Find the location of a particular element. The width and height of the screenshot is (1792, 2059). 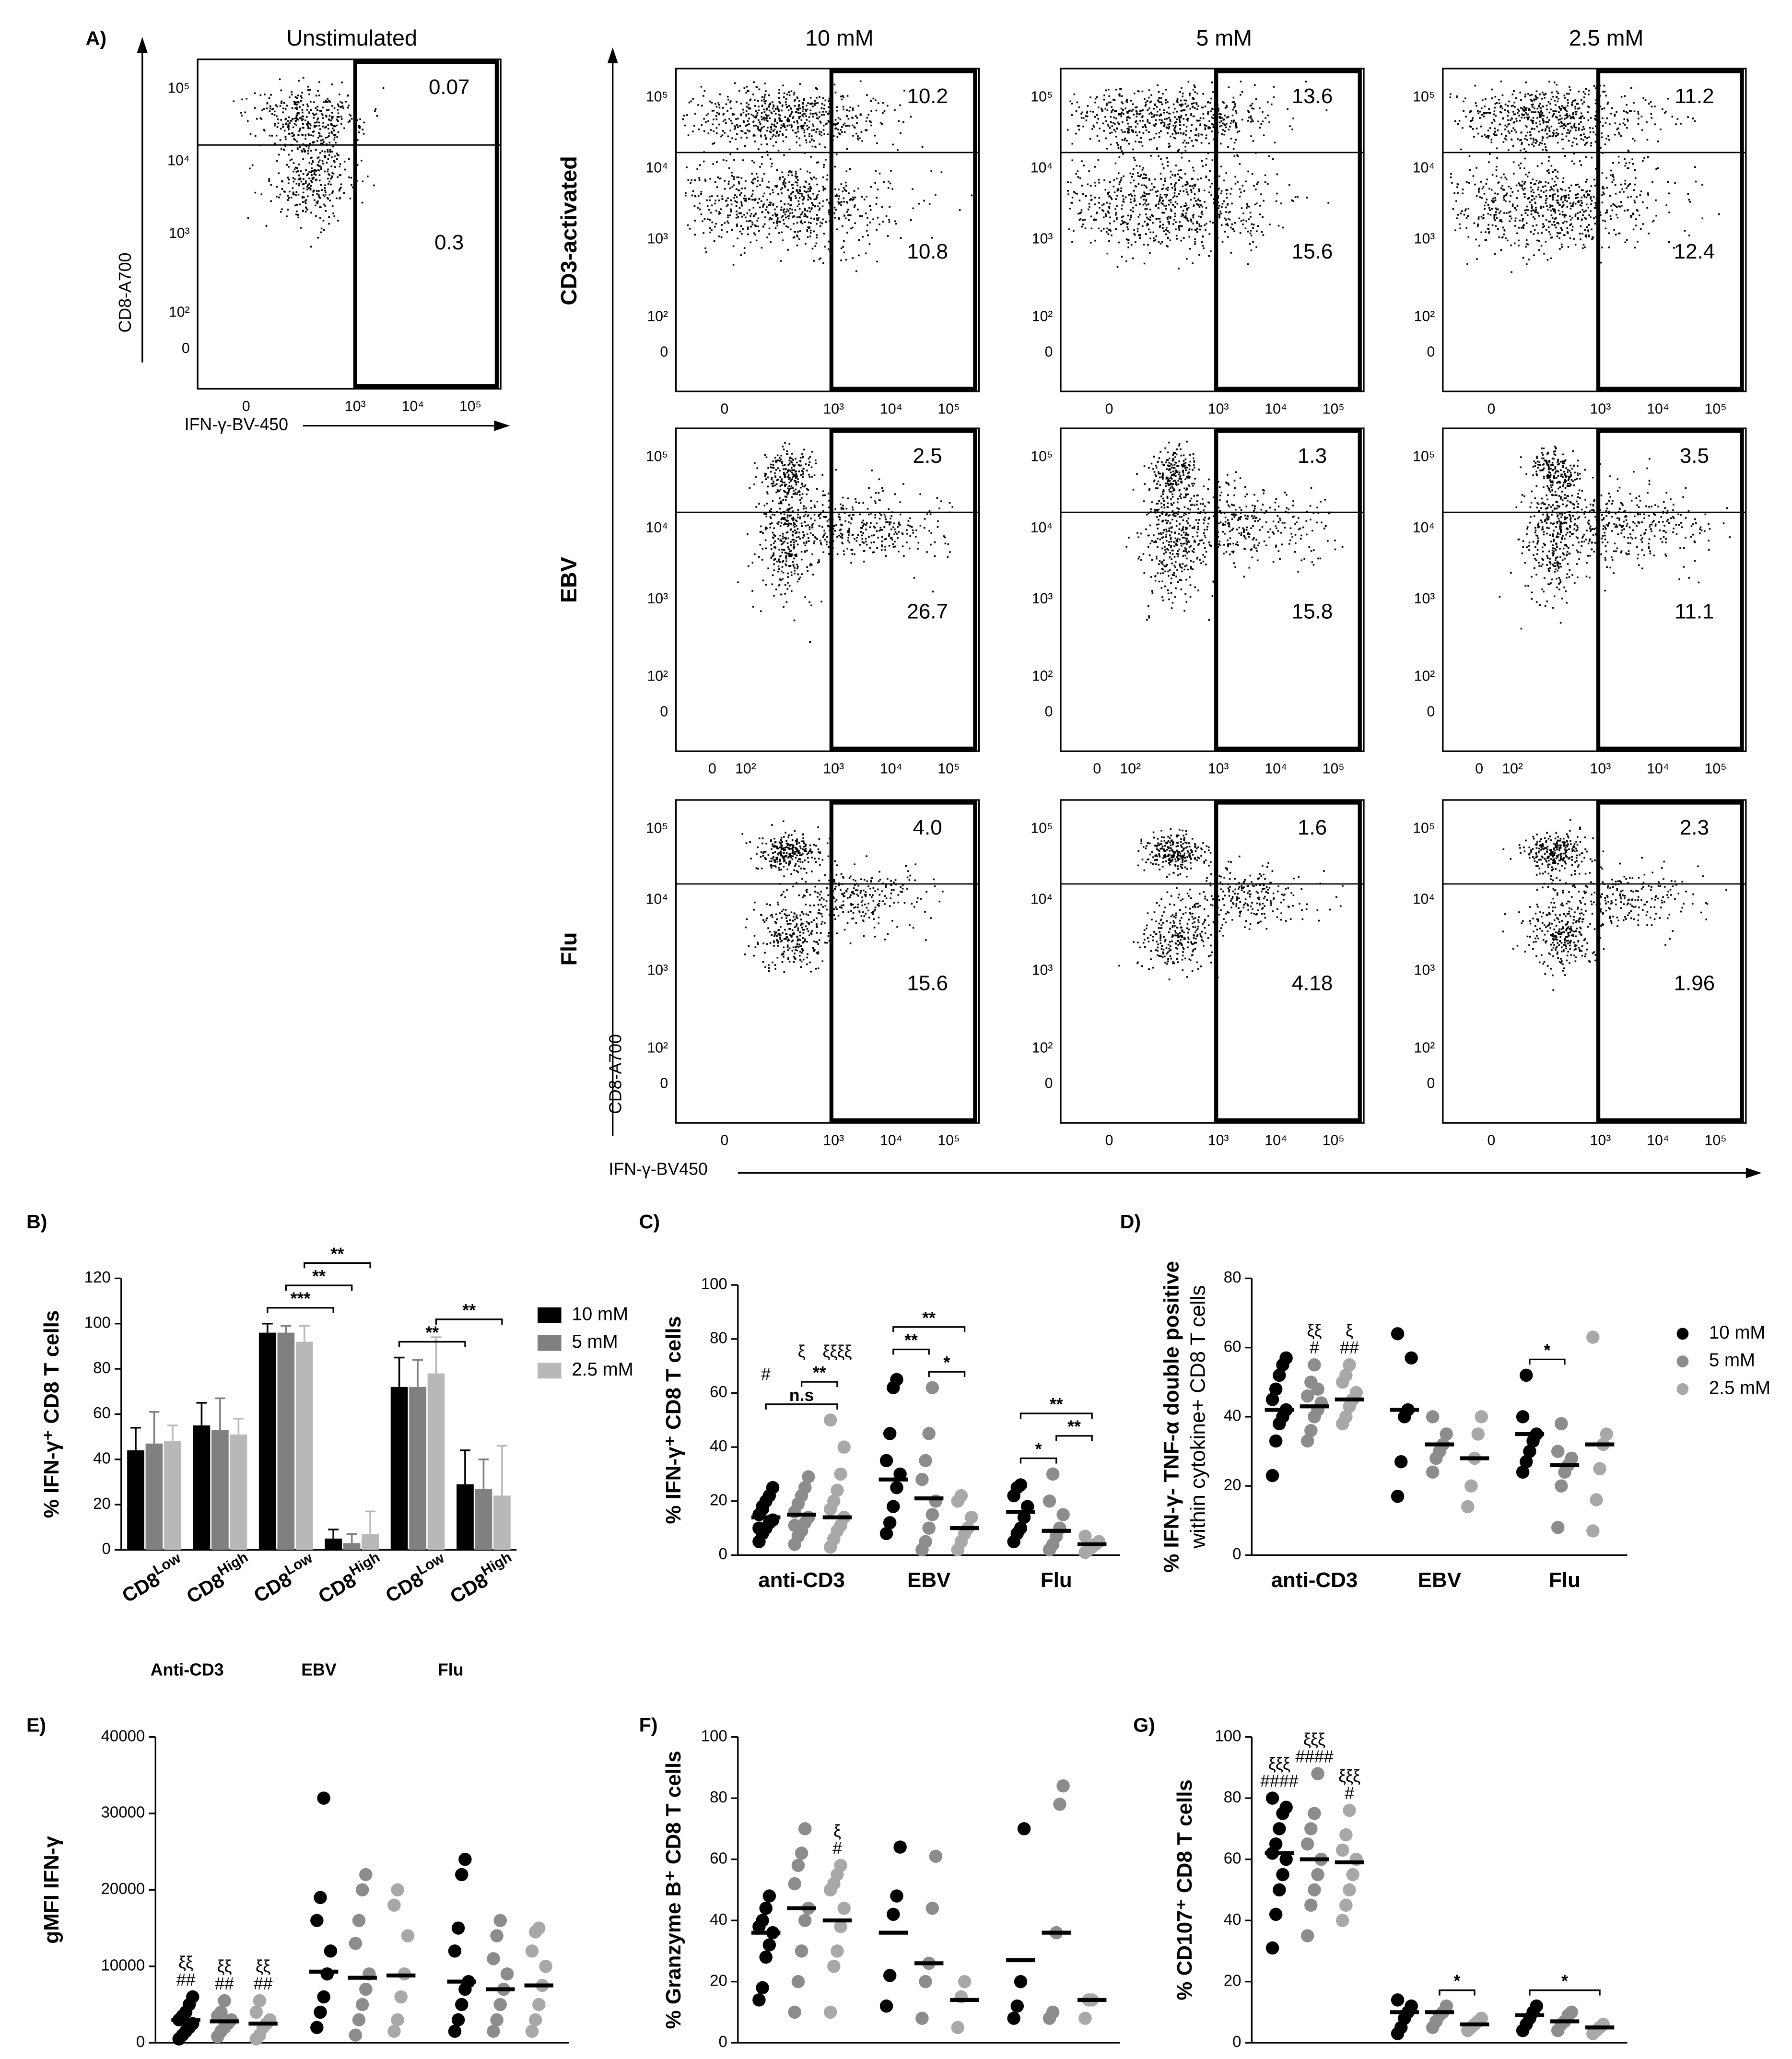

x-tick-label: 10⁵ is located at coordinates (949, 769).